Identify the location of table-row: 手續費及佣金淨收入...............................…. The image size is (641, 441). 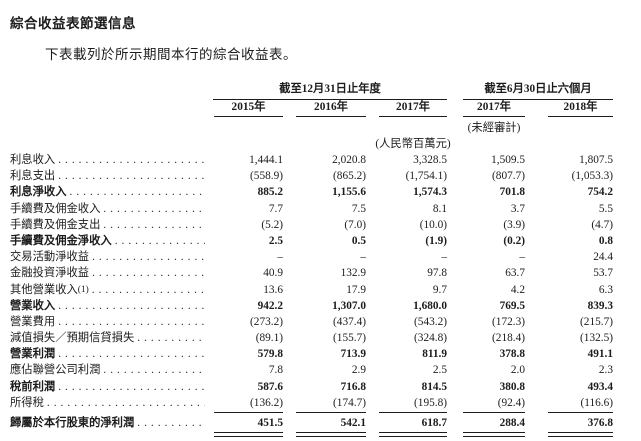
(311, 241).